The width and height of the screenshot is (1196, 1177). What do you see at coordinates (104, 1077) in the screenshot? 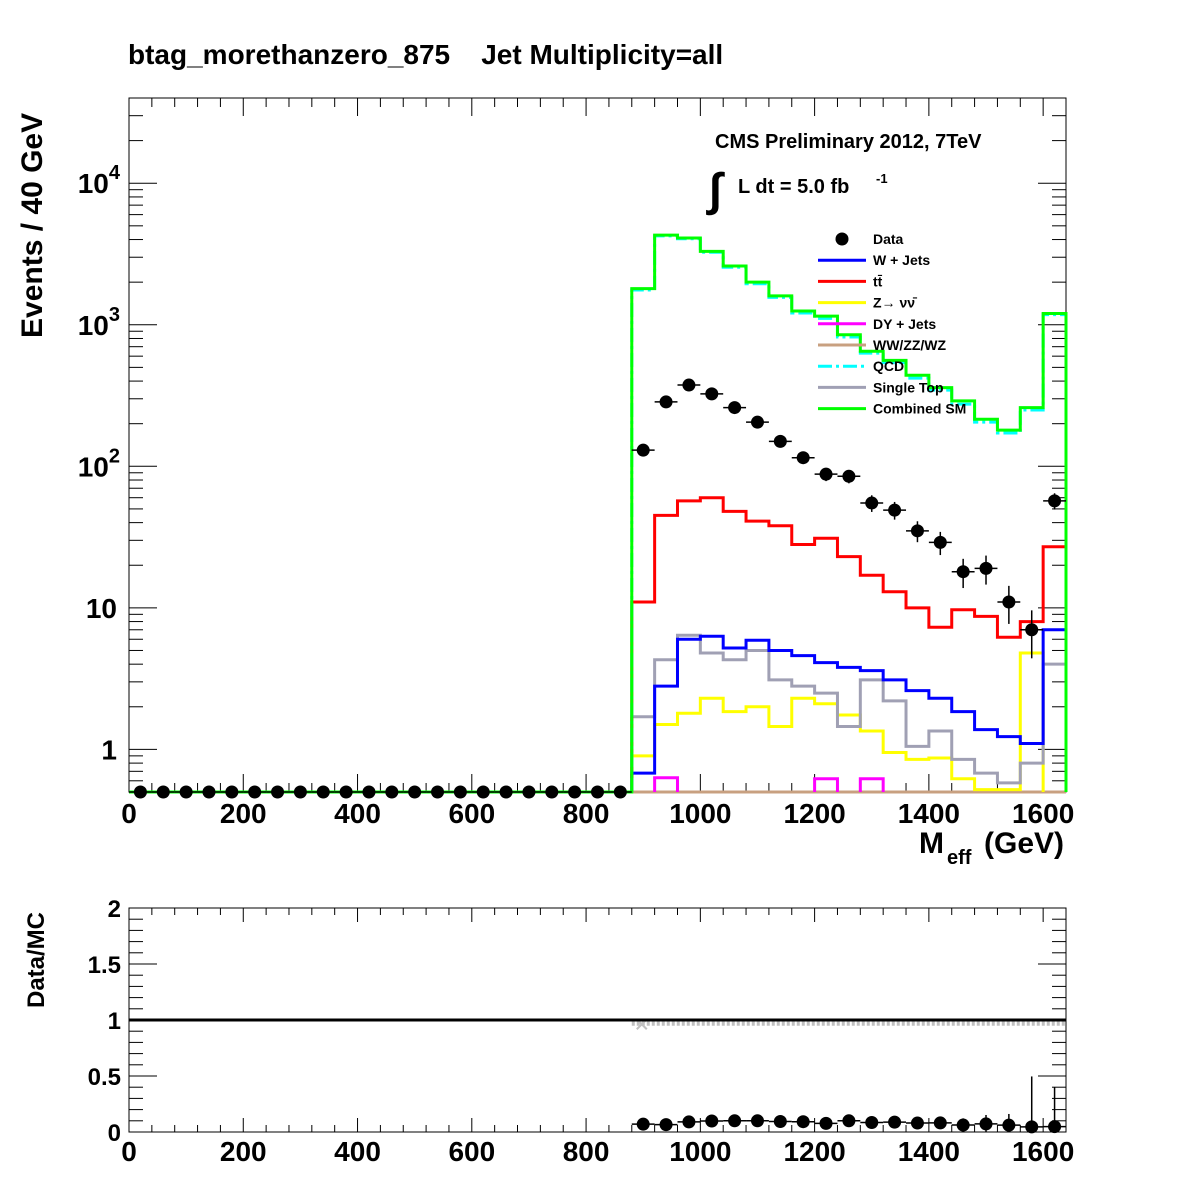
I see `ratio-y-tick-label: 0.5` at bounding box center [104, 1077].